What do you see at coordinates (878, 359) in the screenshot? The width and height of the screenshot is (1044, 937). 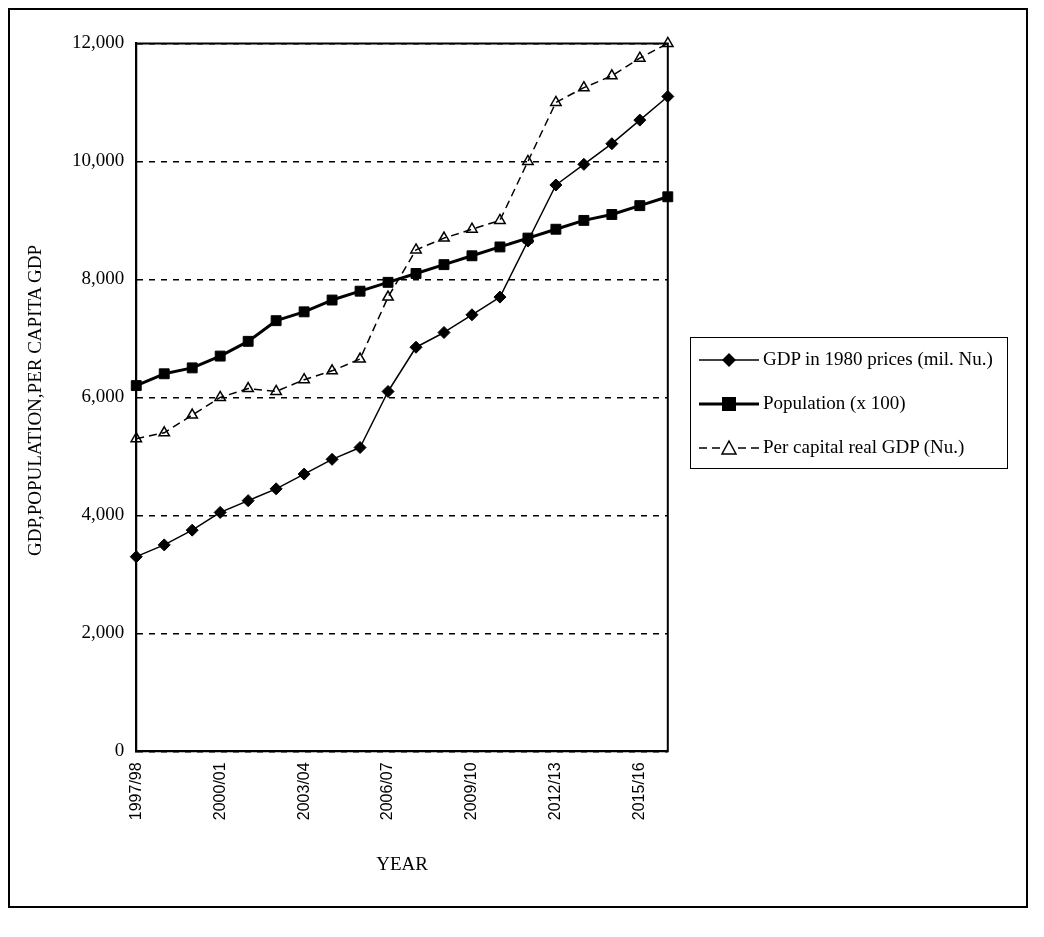 I see `legend-label: GDP in 1980 prices (mil. Nu.)` at bounding box center [878, 359].